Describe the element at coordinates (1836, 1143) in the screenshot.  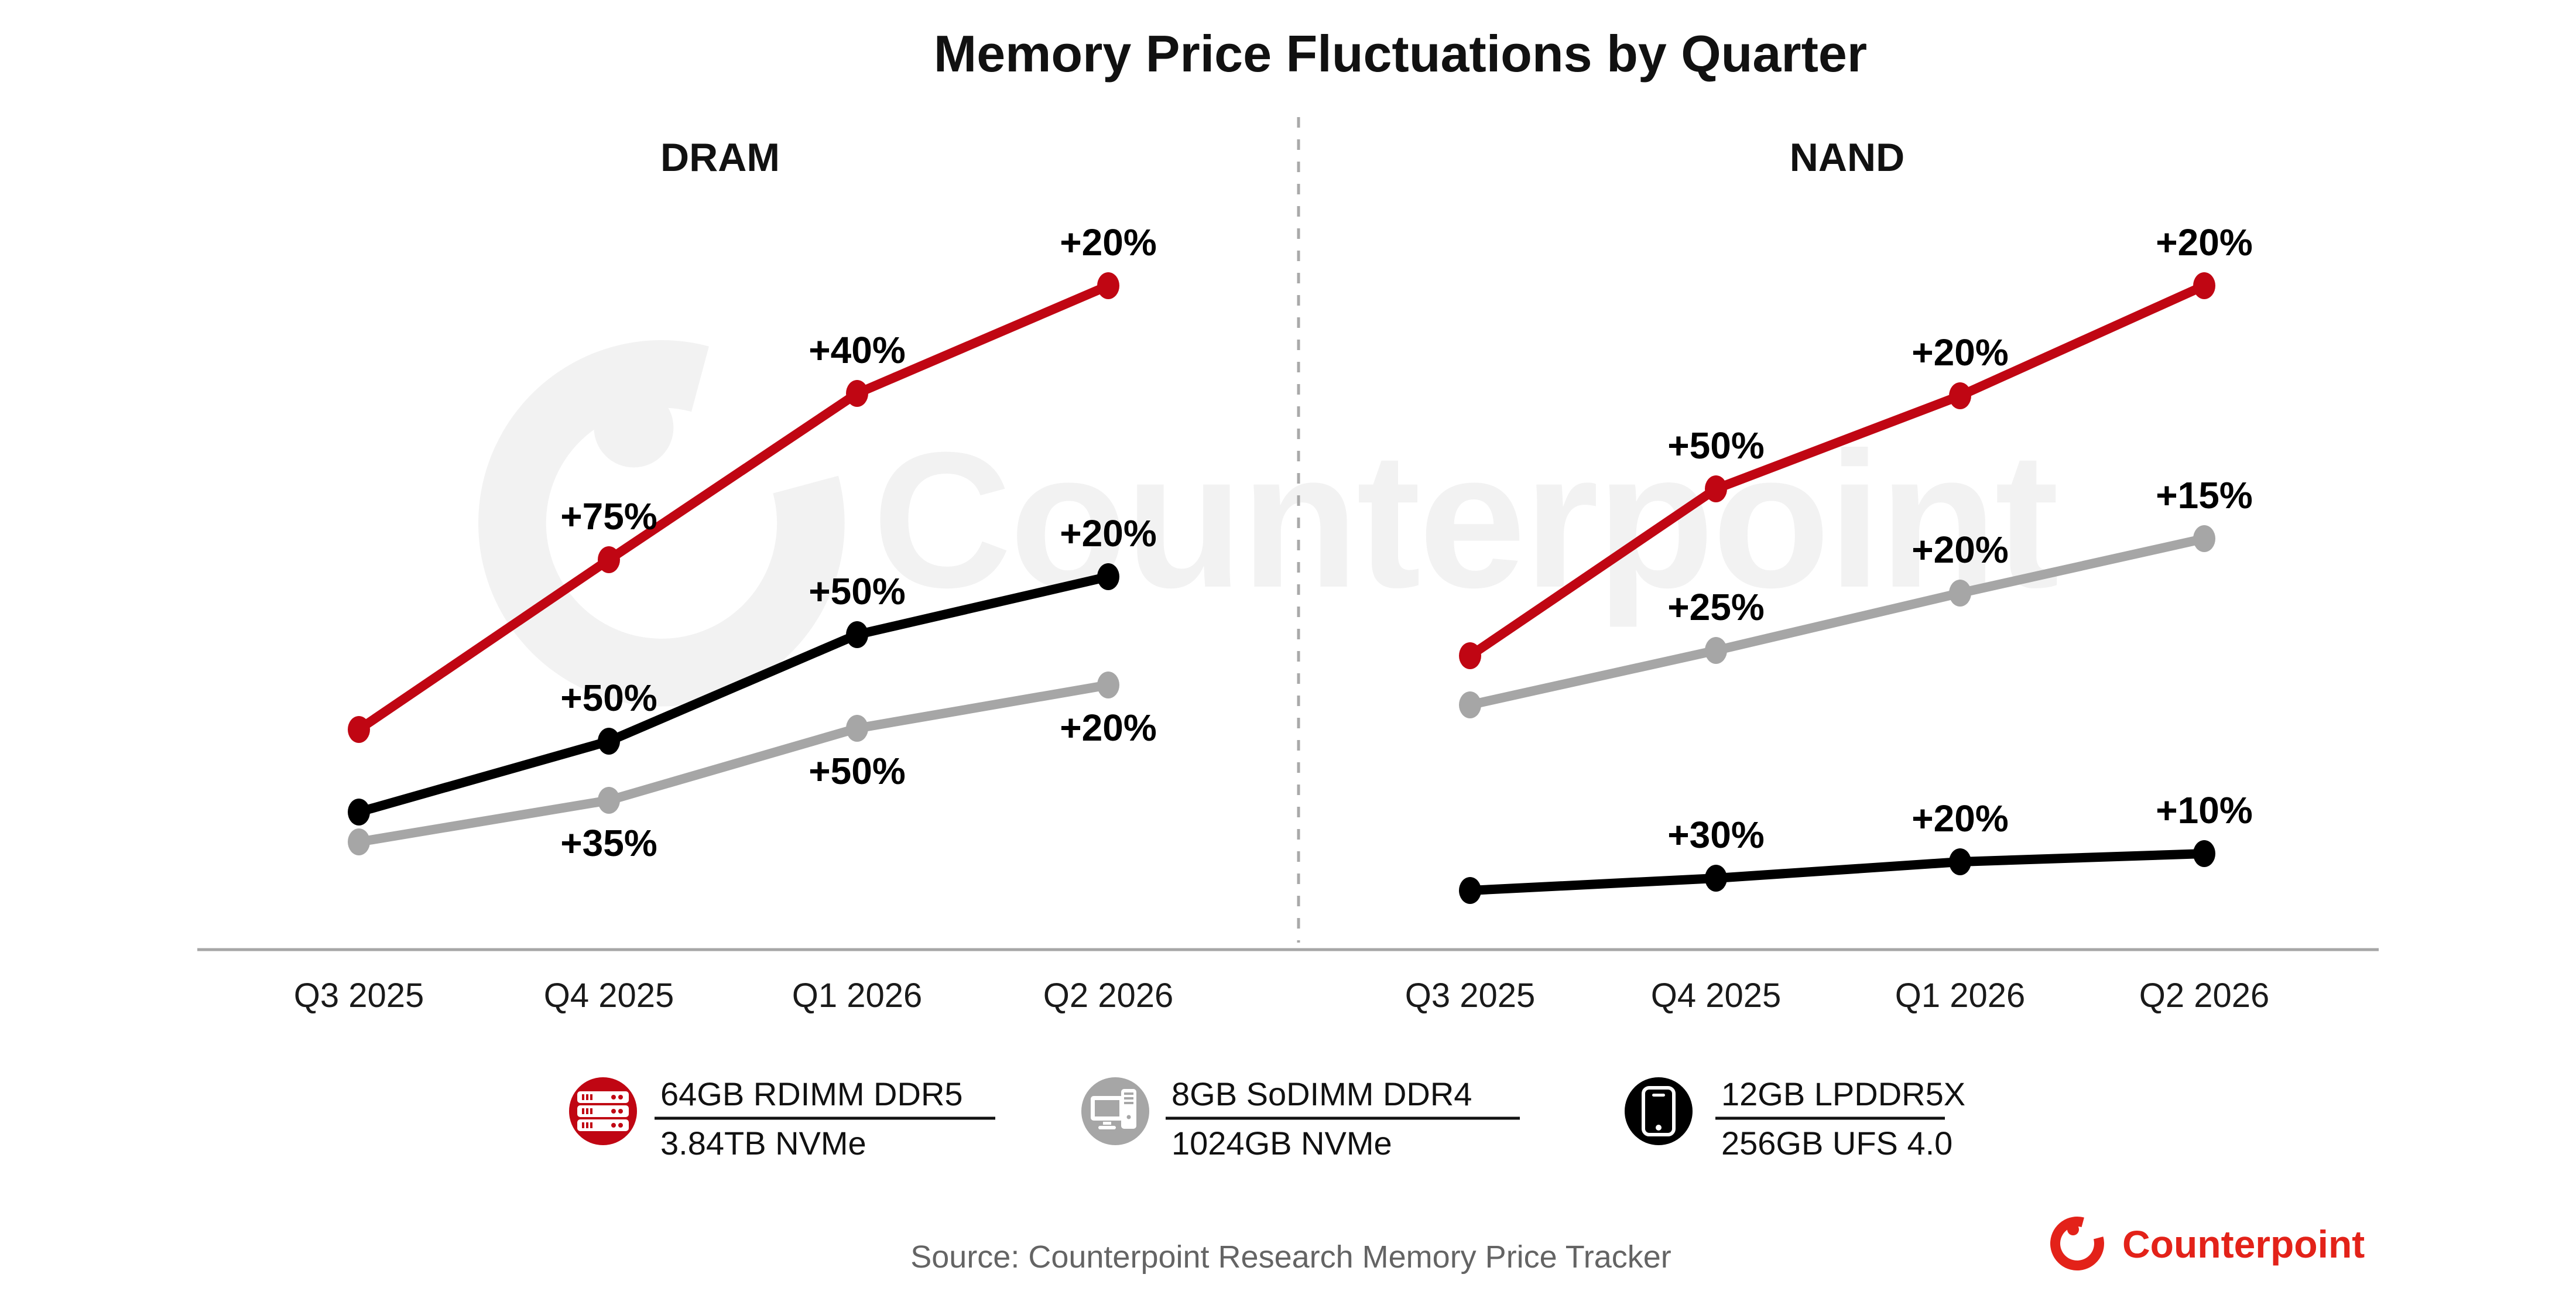
I see `legend-item-label-bottom: 256GB UFS 4.0` at that location.